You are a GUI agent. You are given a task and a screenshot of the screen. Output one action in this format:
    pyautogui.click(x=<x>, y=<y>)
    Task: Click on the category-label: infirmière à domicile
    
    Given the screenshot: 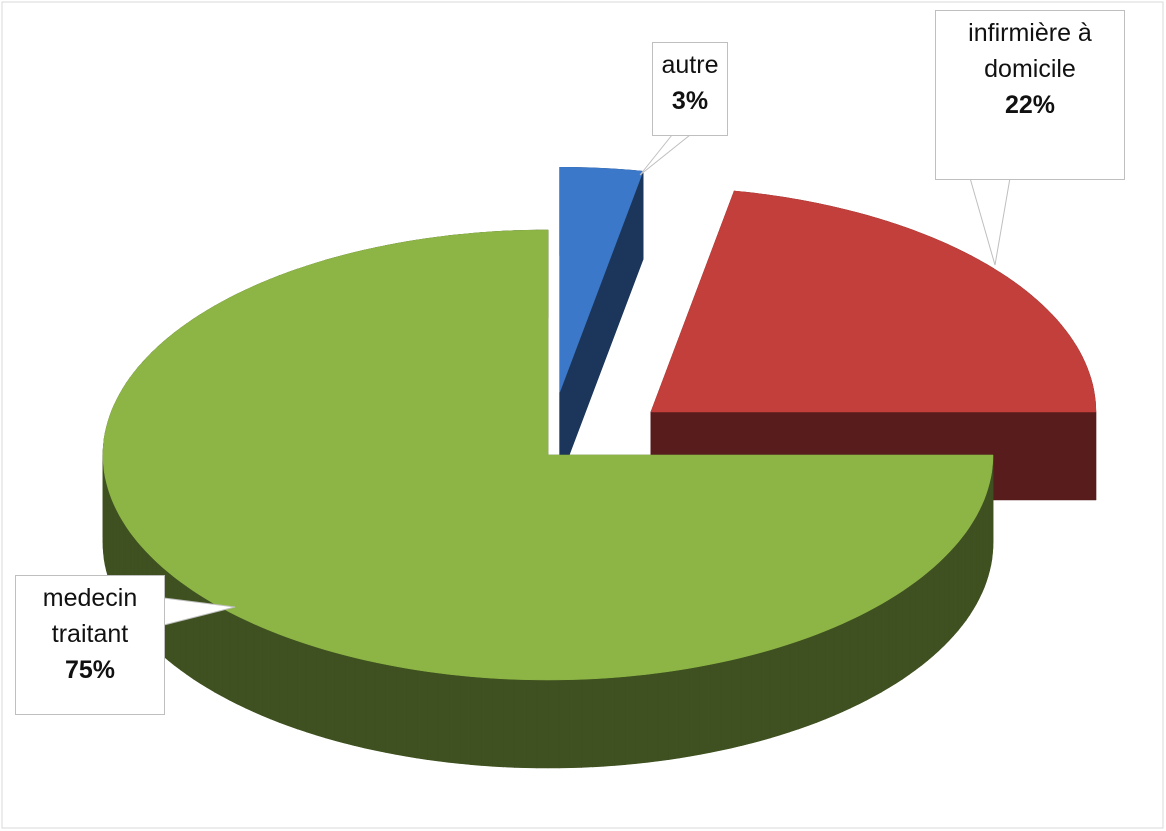 What is the action you would take?
    pyautogui.click(x=1030, y=51)
    